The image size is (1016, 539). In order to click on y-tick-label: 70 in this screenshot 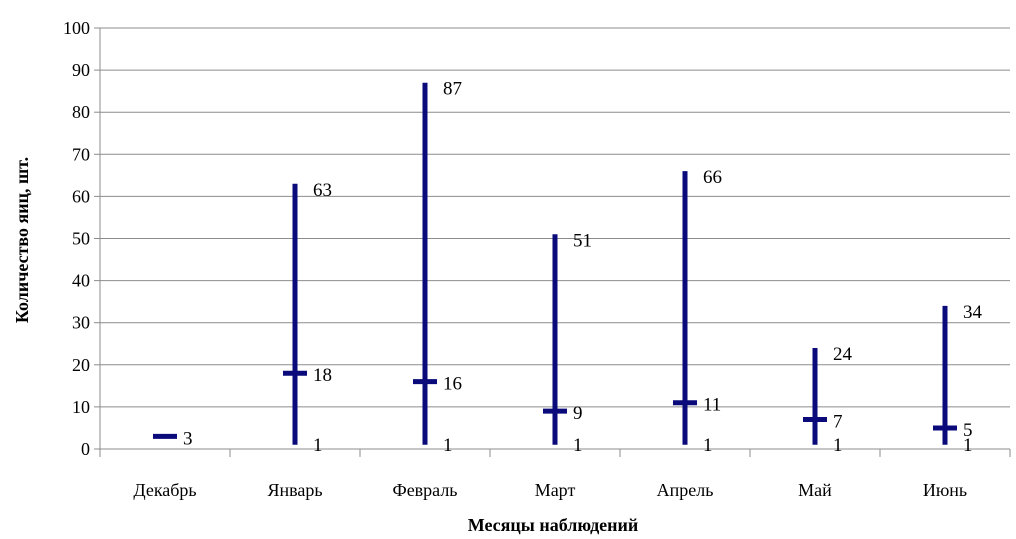, I will do `click(81, 154)`.